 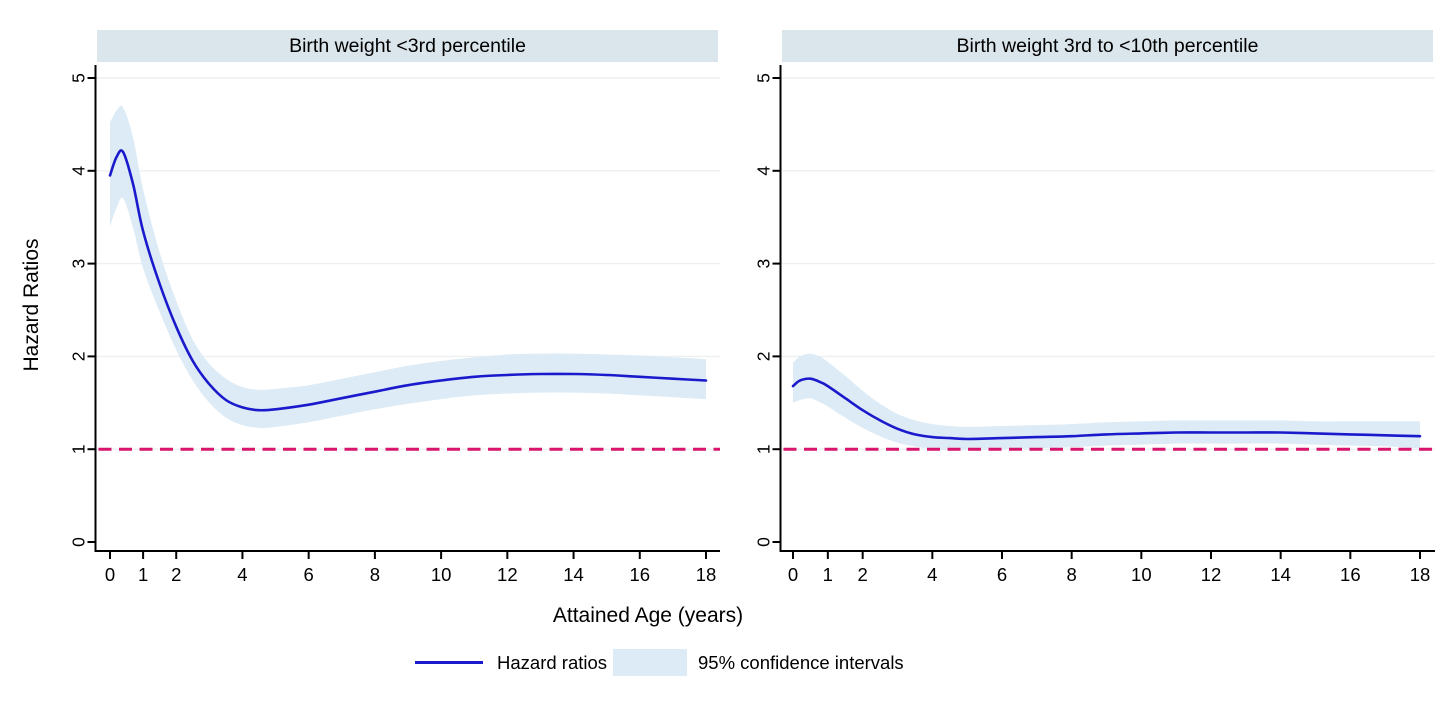 I want to click on y-axis-title: Hazard Ratios, so click(x=31, y=305).